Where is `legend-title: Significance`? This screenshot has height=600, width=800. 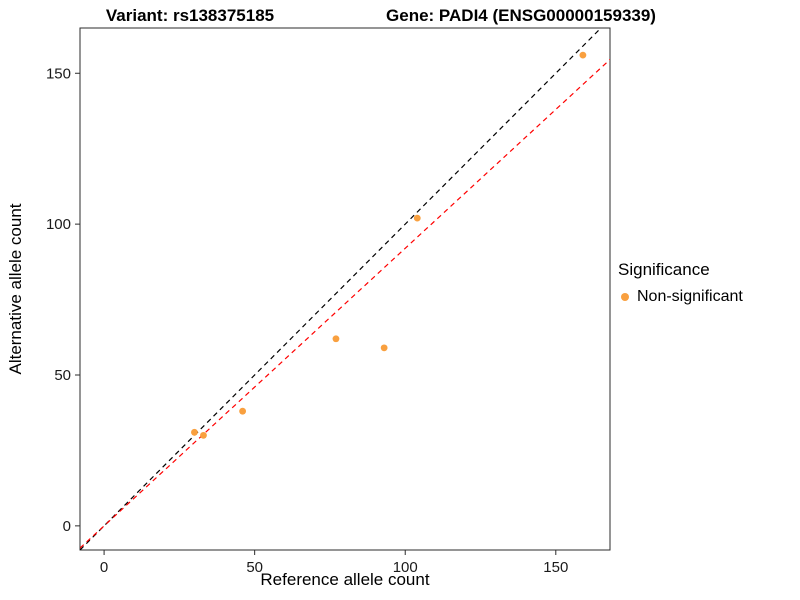
legend-title: Significance is located at coordinates (664, 269).